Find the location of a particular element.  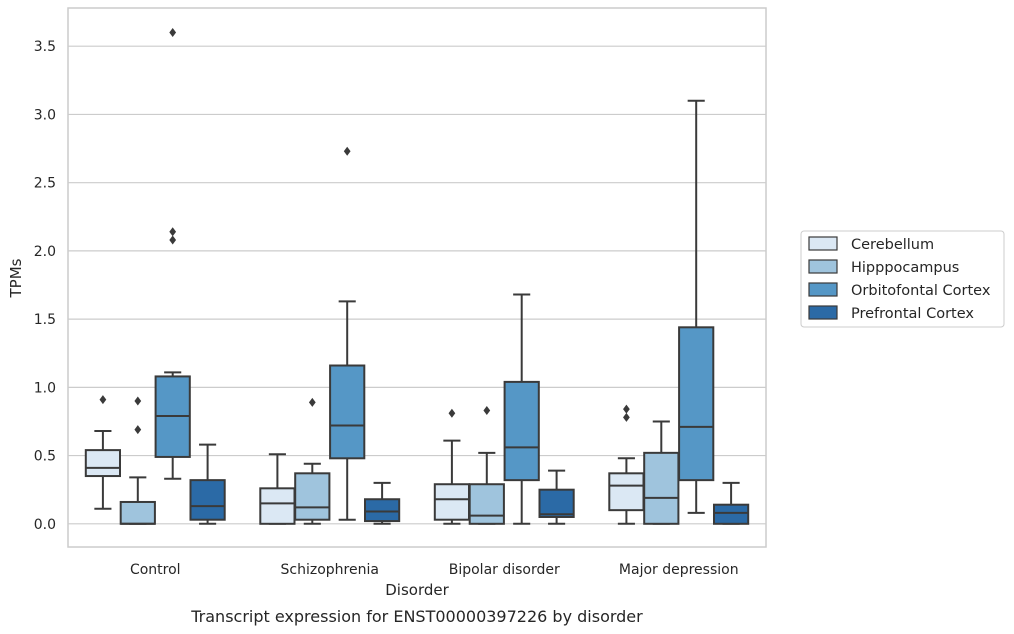

x-tick-label: Control is located at coordinates (155, 570).